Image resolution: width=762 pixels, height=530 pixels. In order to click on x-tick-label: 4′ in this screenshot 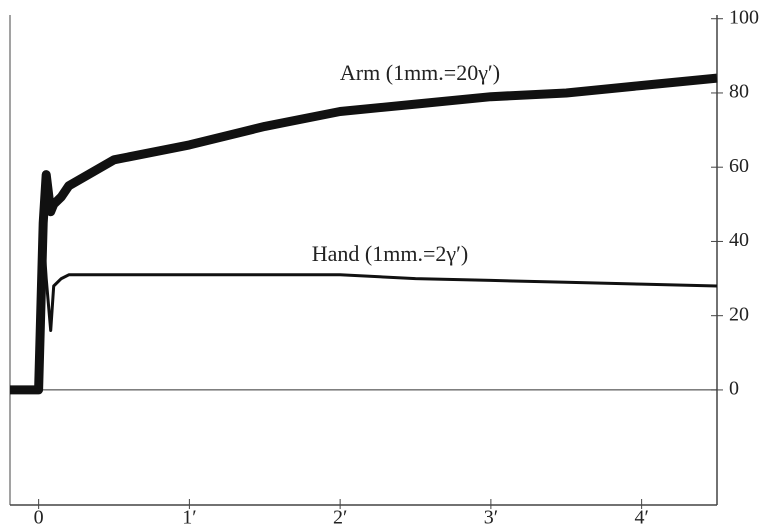, I will do `click(641, 518)`.